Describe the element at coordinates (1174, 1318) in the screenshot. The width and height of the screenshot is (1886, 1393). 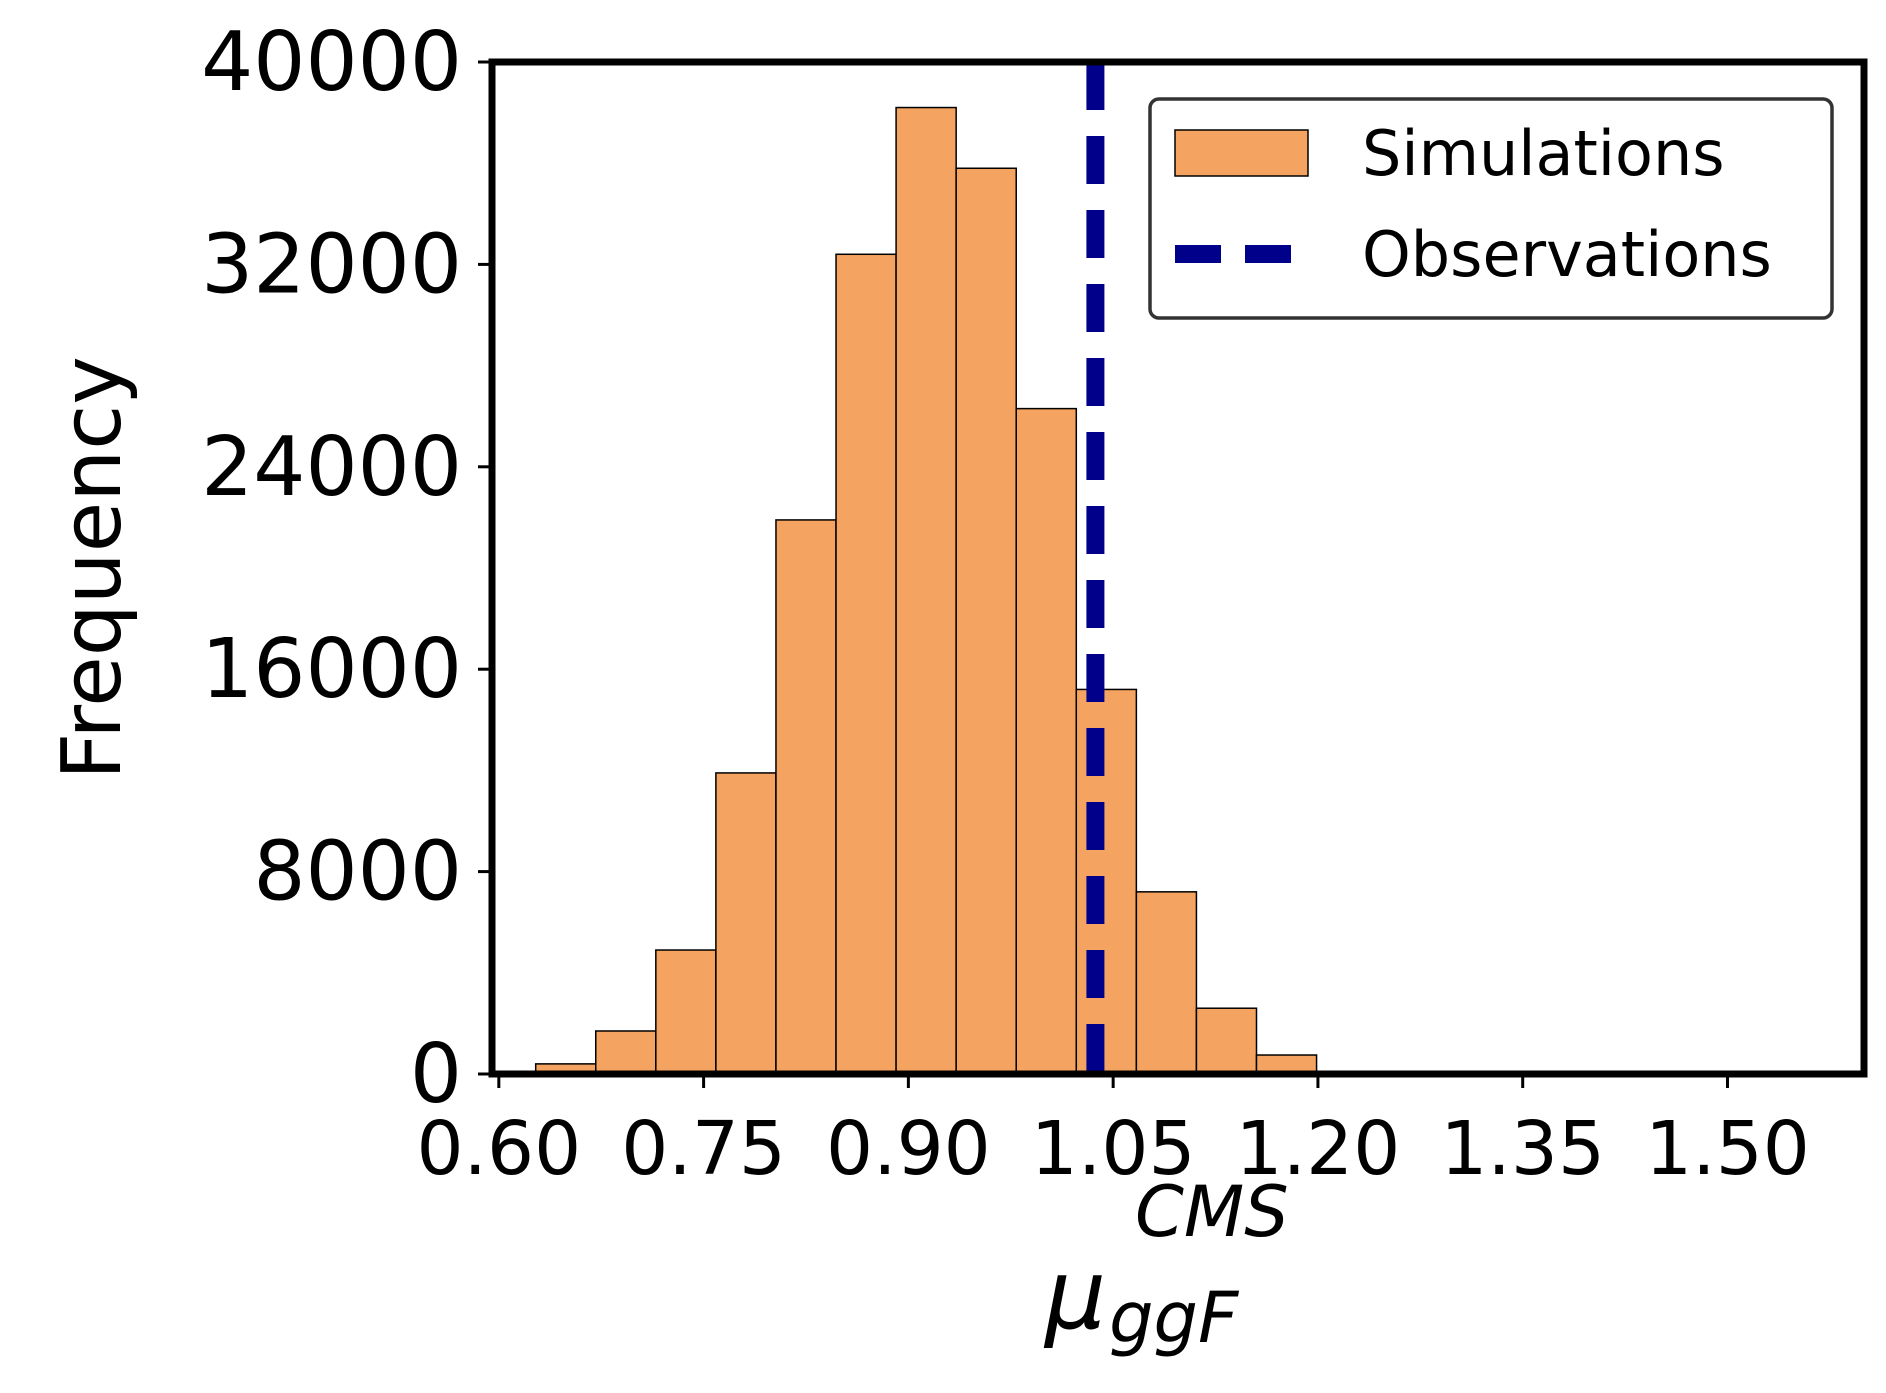
I see `x-axis-label-subscript: ggF` at that location.